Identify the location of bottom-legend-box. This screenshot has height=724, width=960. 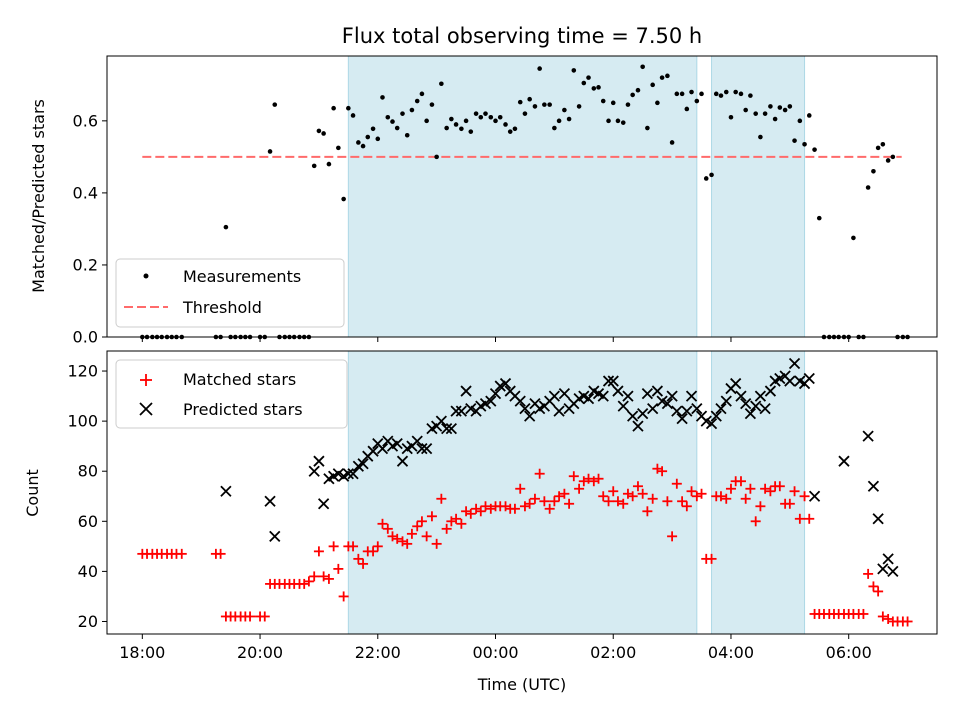
(231, 394).